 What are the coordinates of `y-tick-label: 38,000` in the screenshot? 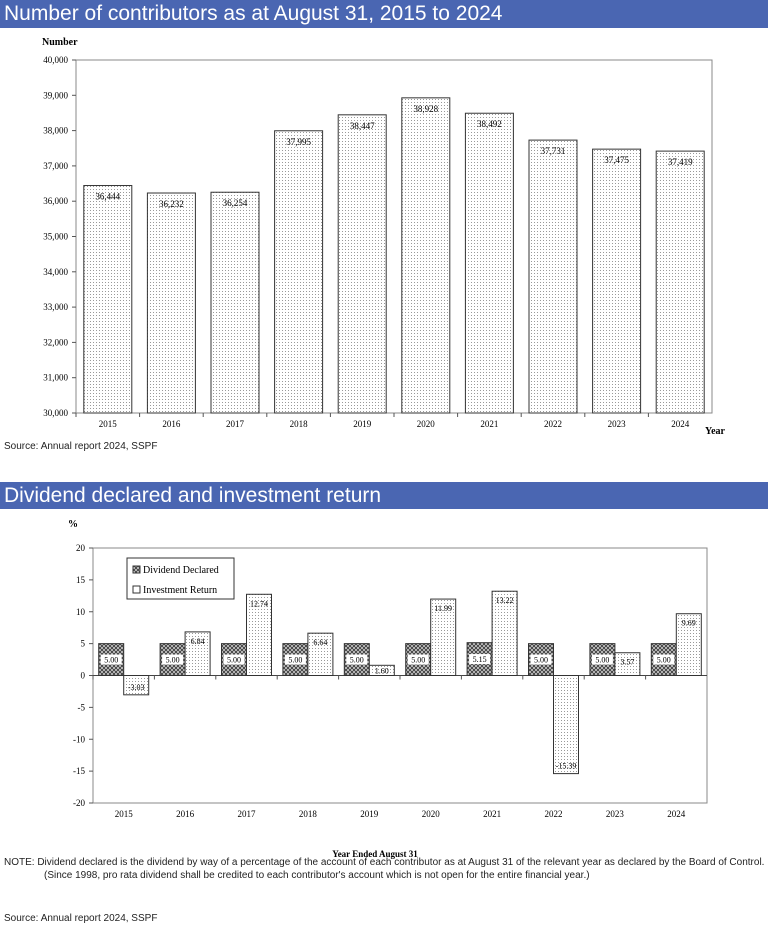 It's located at (55, 131).